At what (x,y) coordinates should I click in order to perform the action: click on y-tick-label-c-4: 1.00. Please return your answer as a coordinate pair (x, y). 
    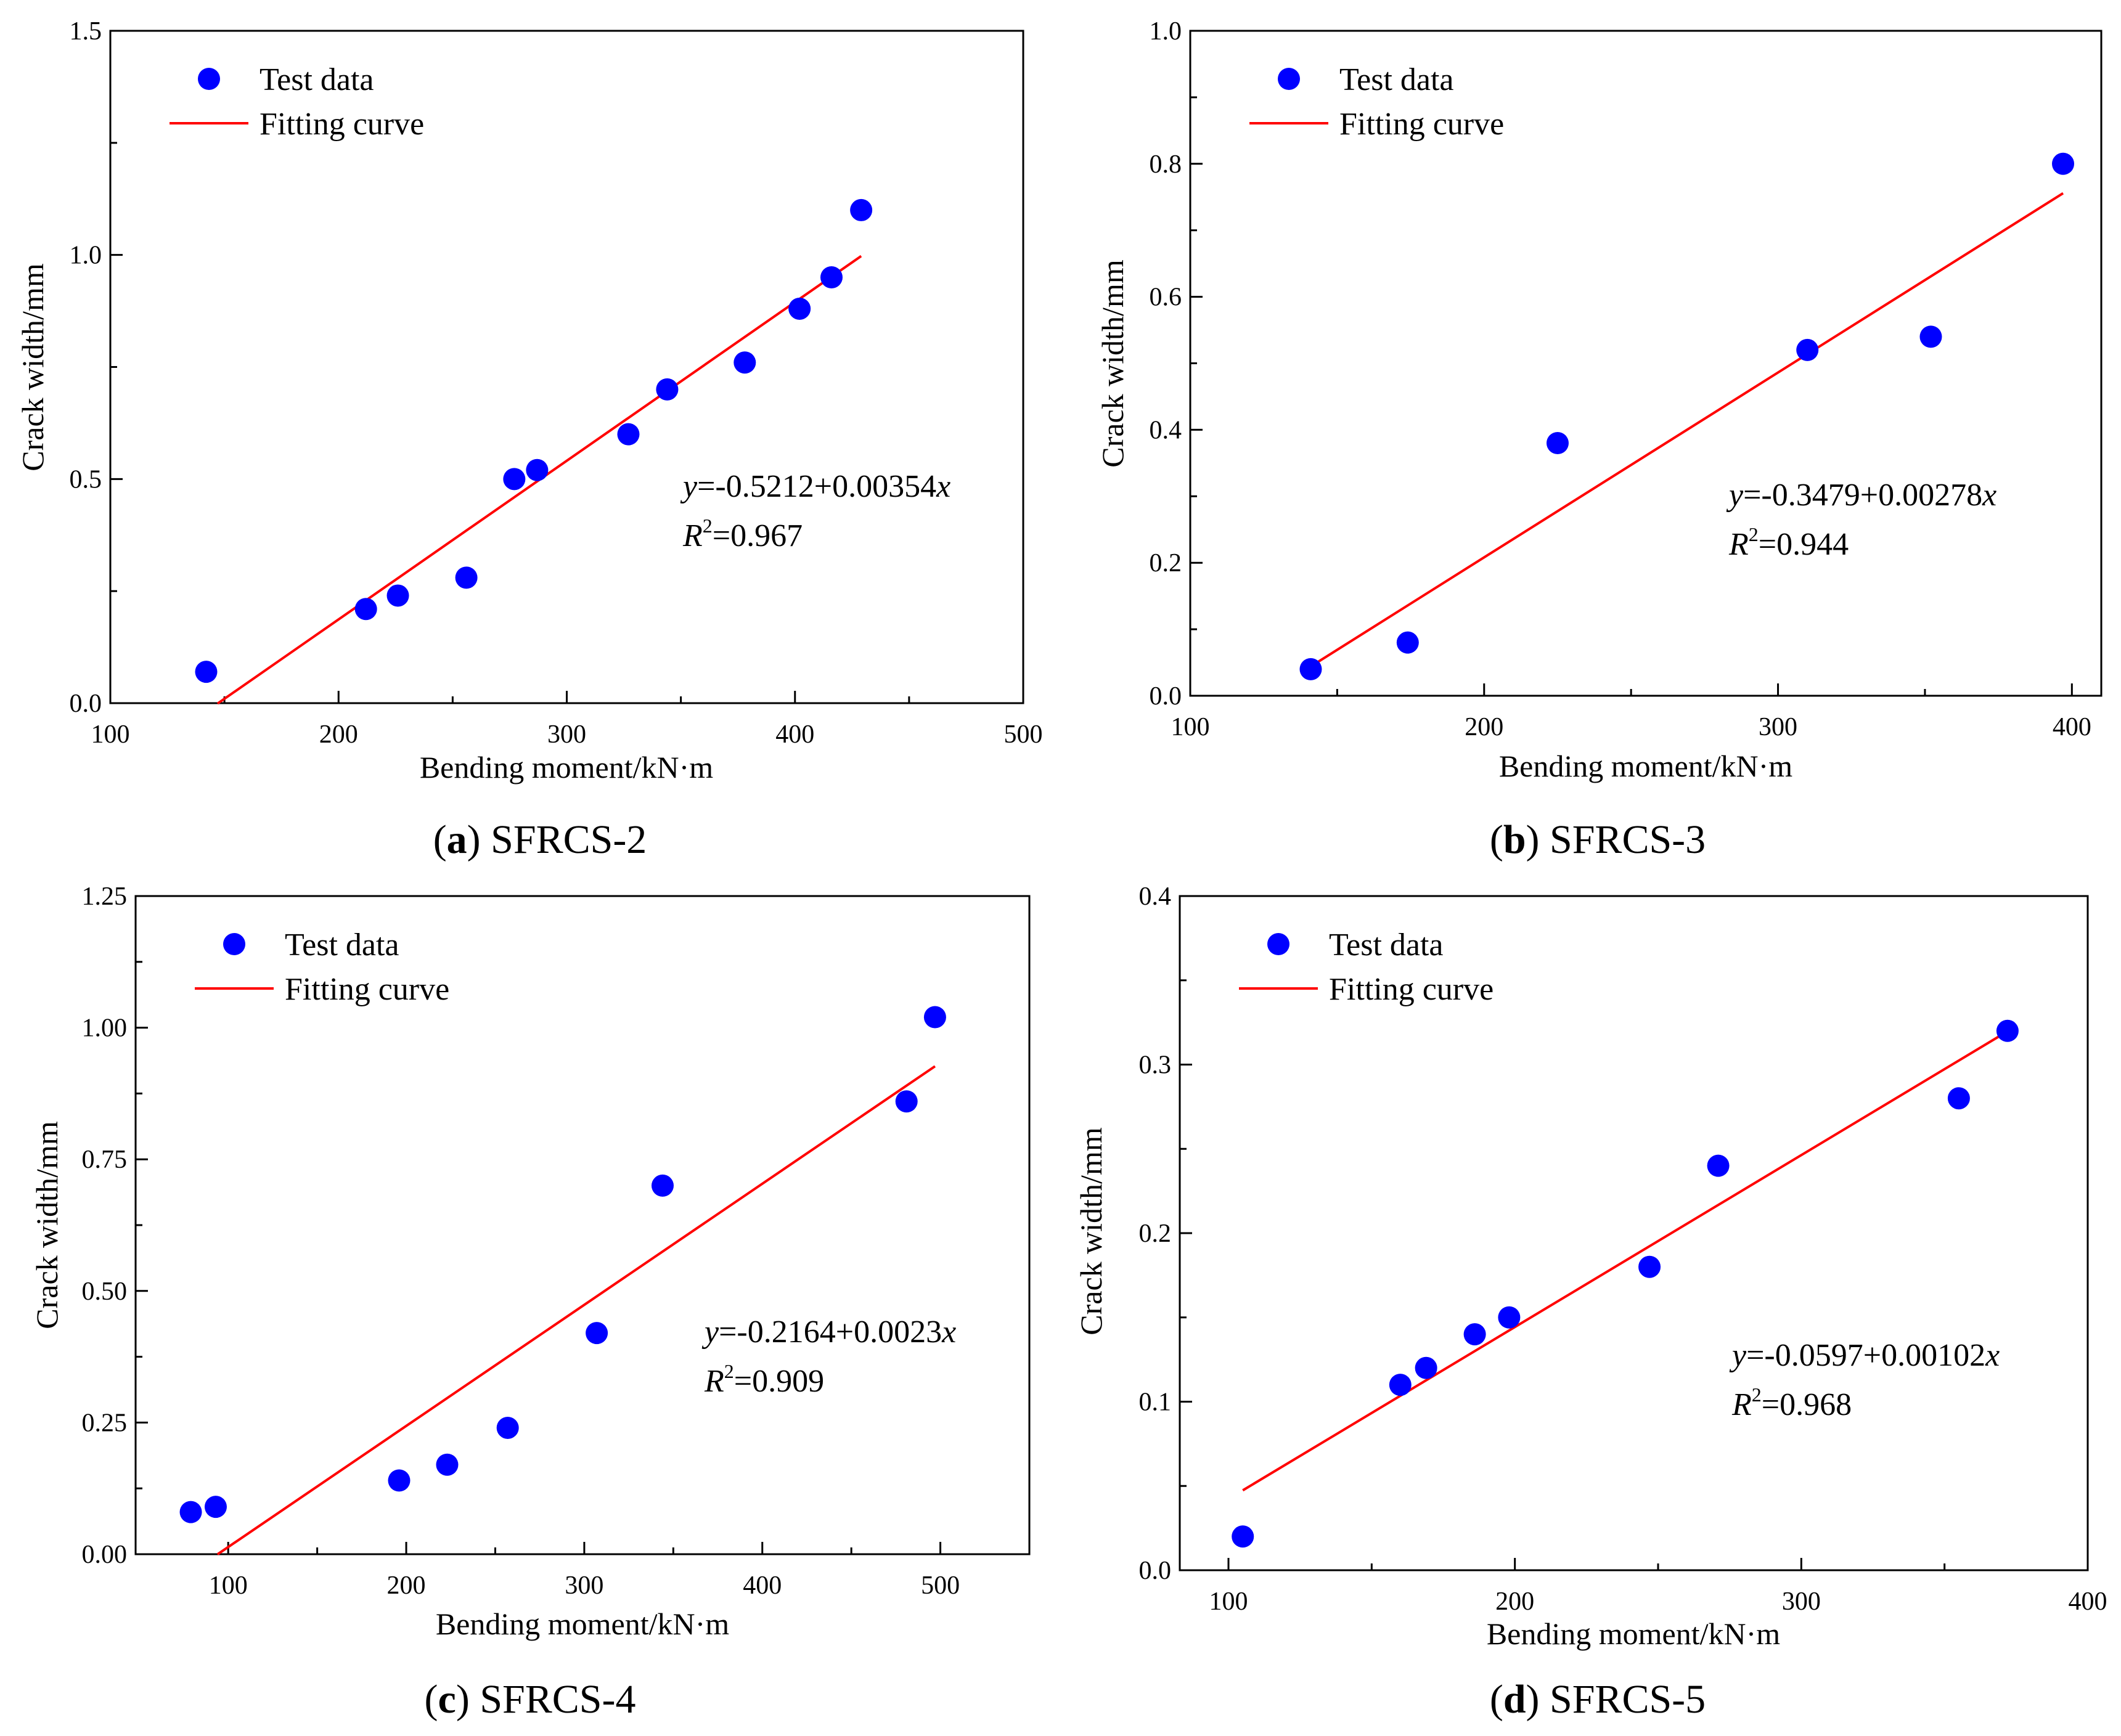
    Looking at the image, I should click on (105, 1029).